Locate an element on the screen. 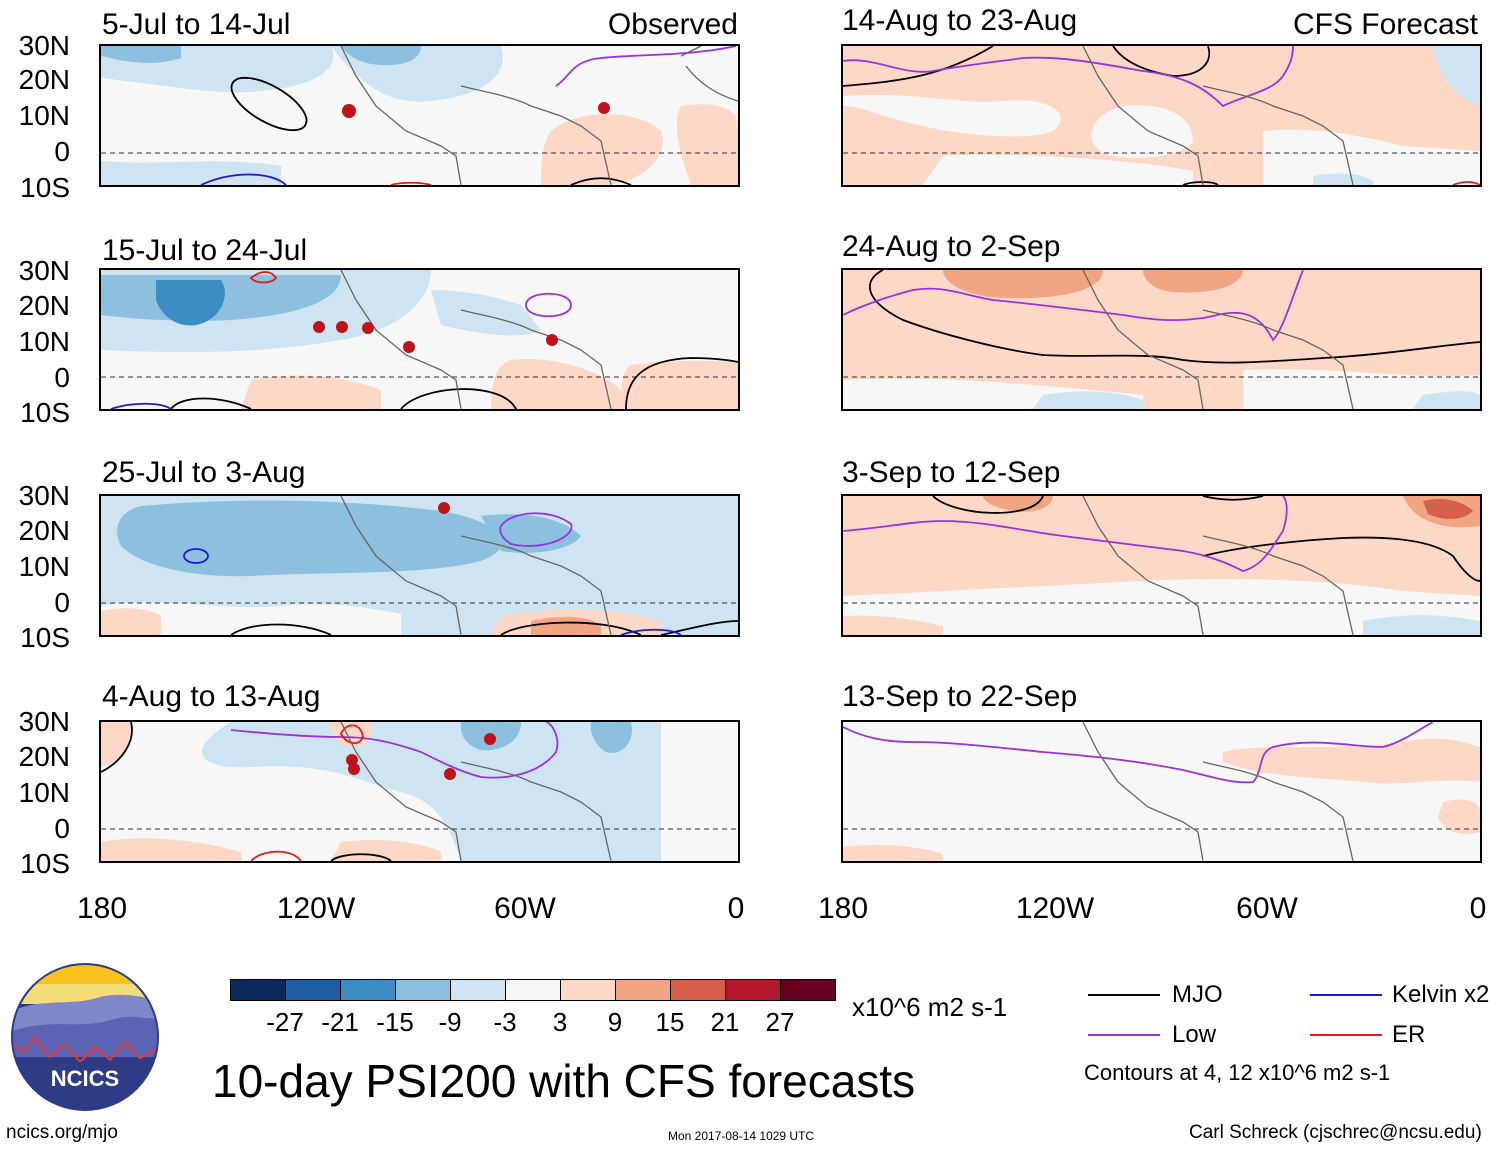 Image resolution: width=1510 pixels, height=1149 pixels. legend-line-low is located at coordinates (1124, 1035).